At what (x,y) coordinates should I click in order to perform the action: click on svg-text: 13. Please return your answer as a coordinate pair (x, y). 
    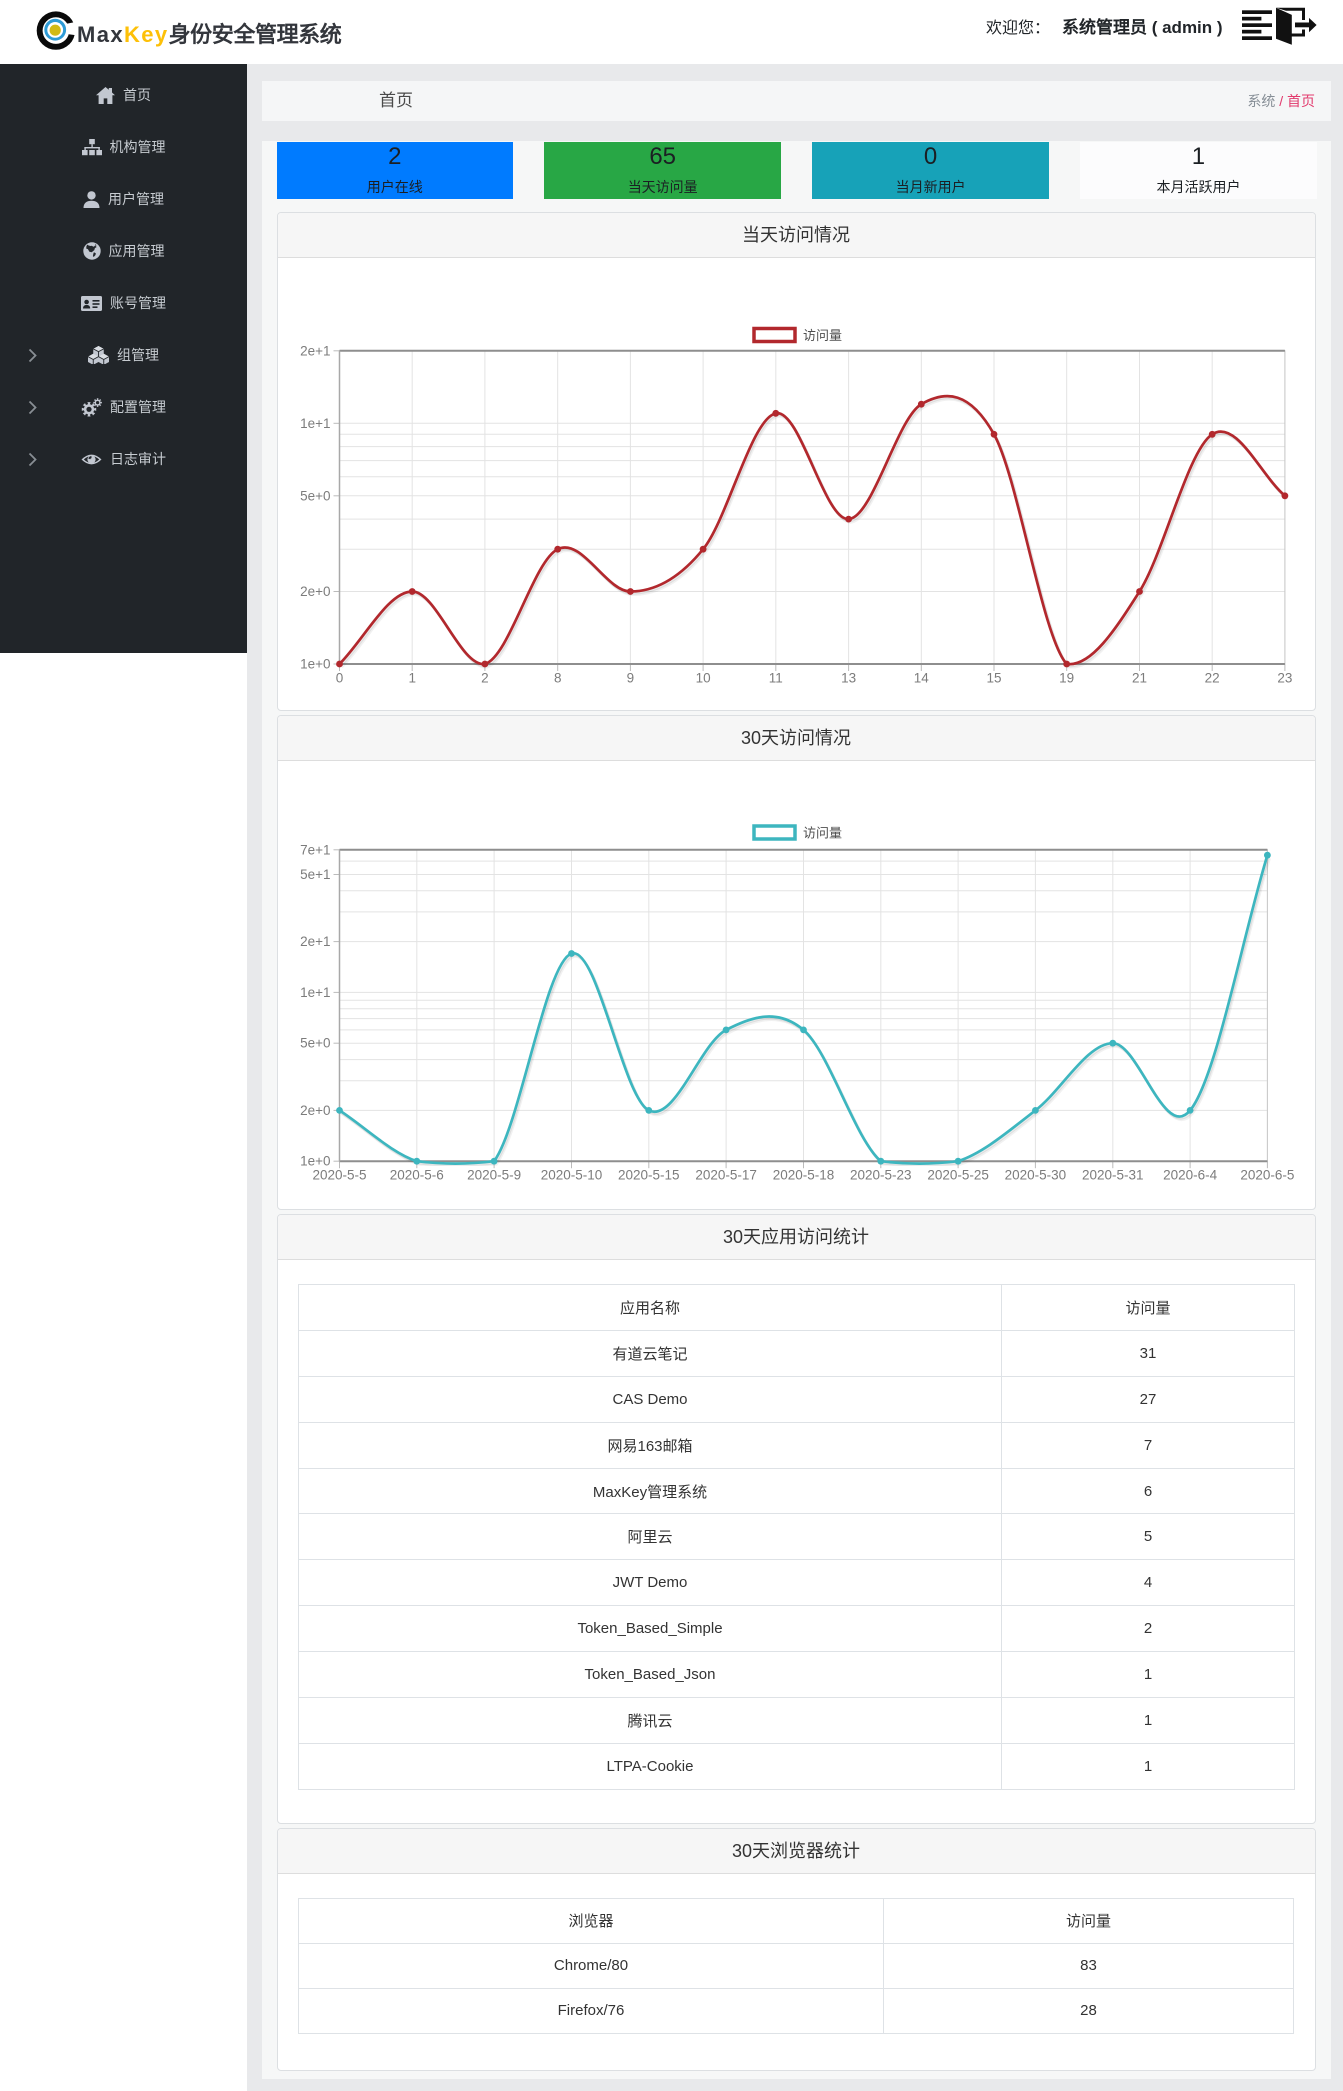
    Looking at the image, I should click on (848, 678).